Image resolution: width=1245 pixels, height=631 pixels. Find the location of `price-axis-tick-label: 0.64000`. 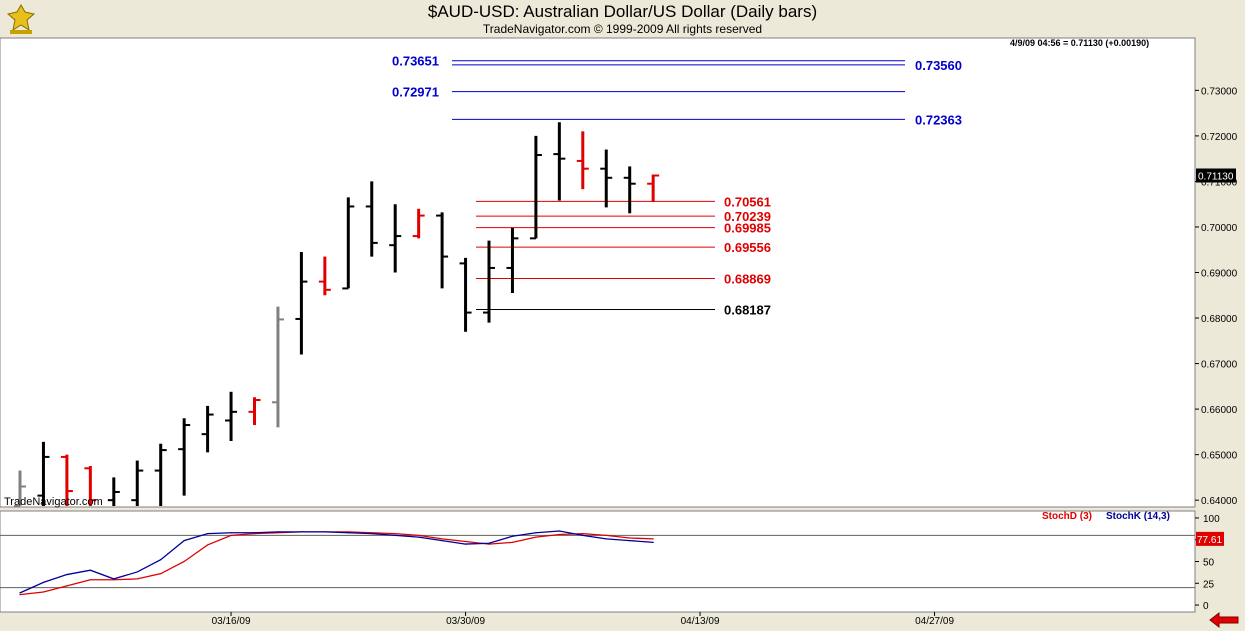

price-axis-tick-label: 0.64000 is located at coordinates (1219, 501).